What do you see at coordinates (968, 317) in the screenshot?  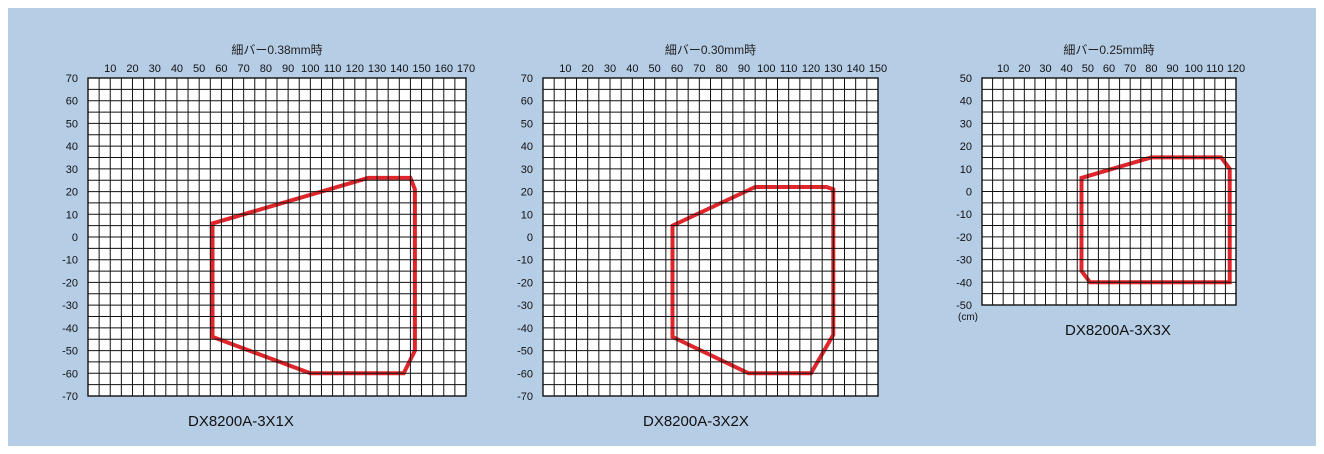 I see `unit-label: (cm)` at bounding box center [968, 317].